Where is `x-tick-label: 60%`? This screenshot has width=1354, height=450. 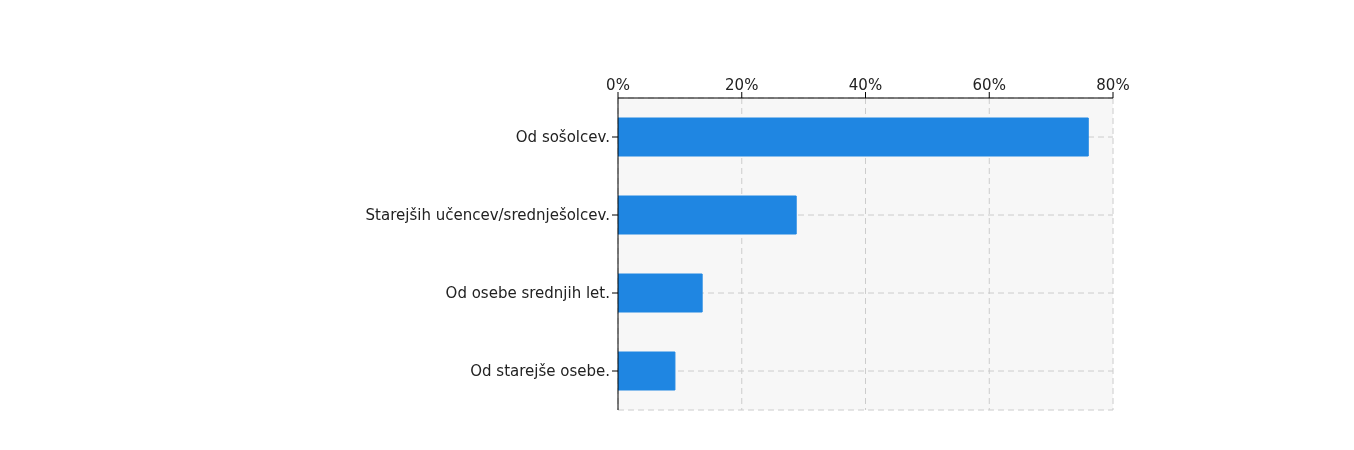
x-tick-label: 60% is located at coordinates (989, 85).